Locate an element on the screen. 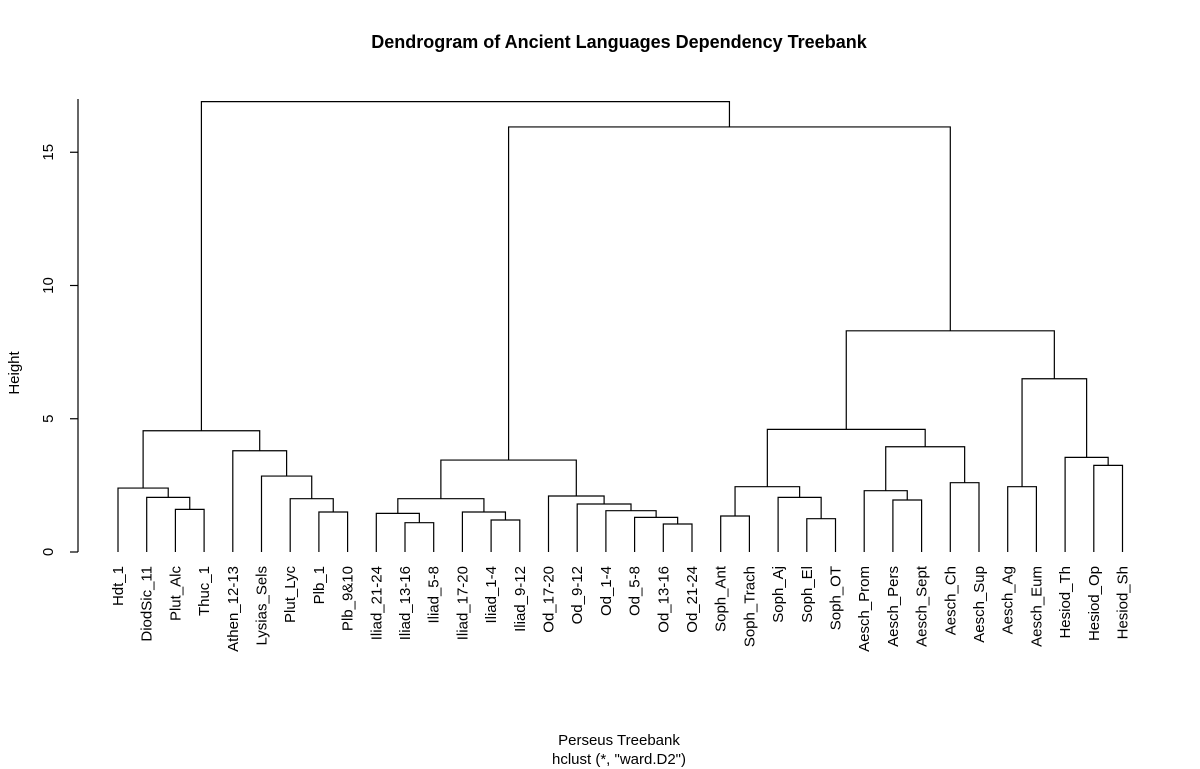  leaf-label: Iliad_9-12 is located at coordinates (520, 599).